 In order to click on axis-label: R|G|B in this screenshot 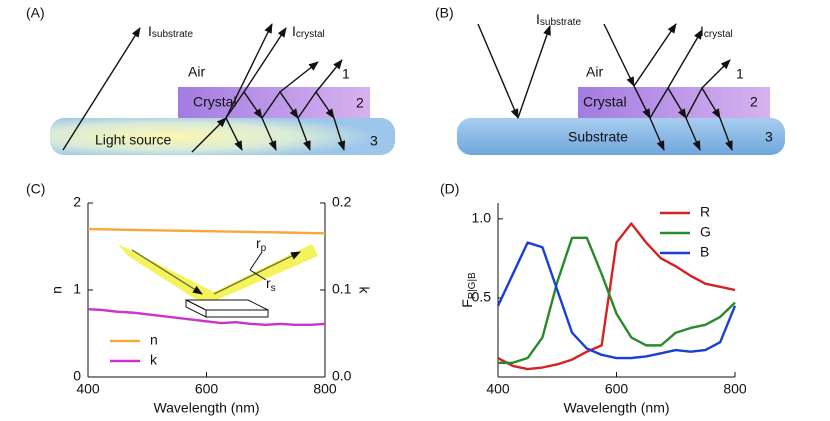, I will do `click(472, 285)`.